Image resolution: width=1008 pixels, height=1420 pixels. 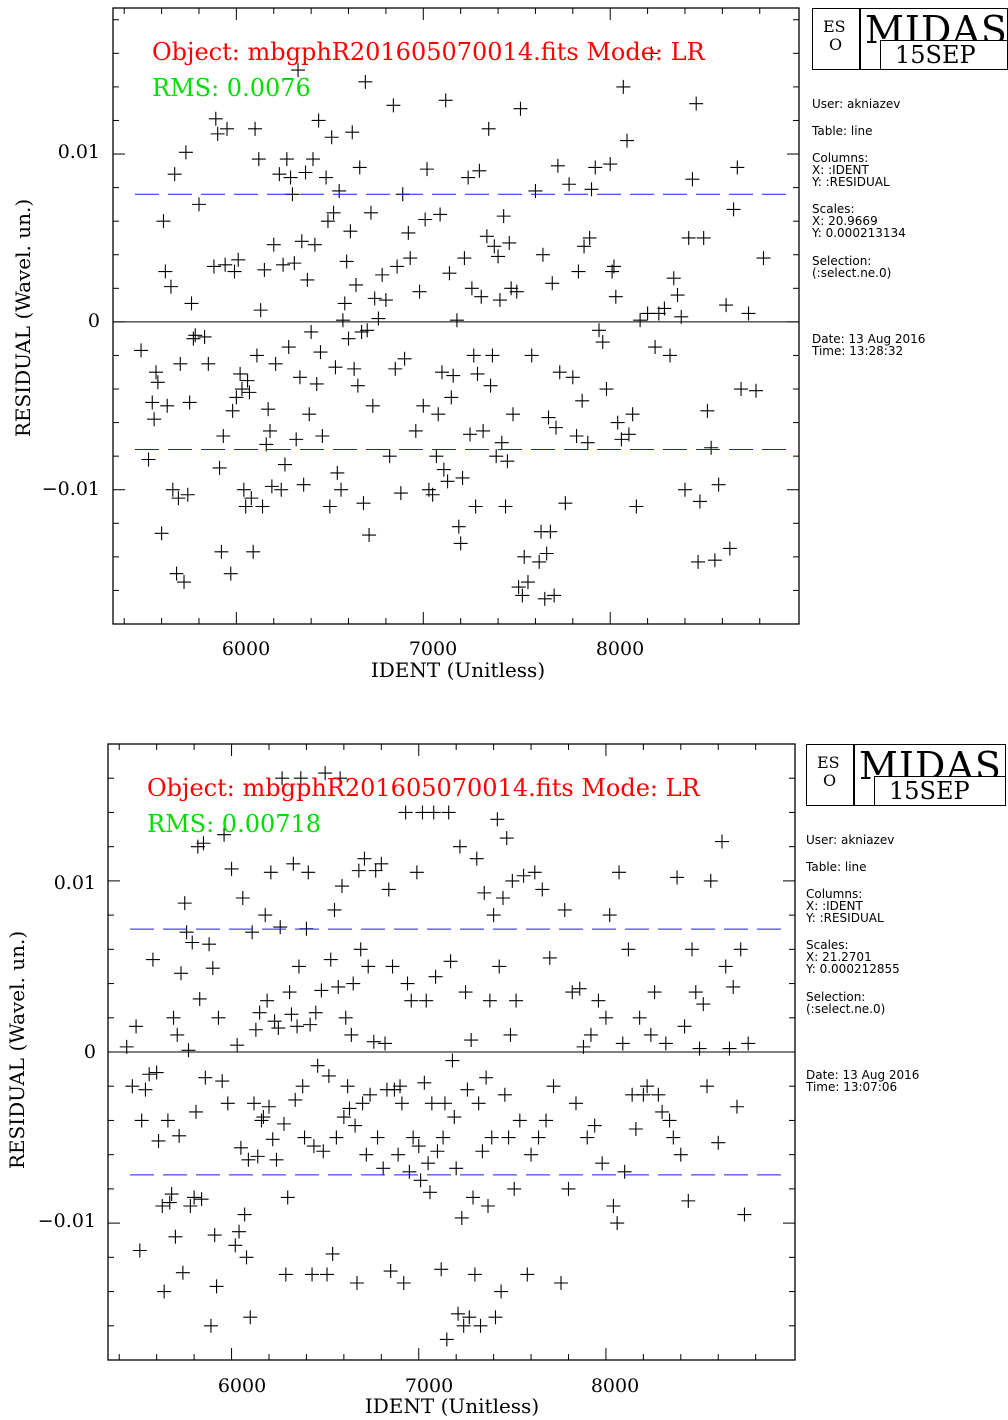 What do you see at coordinates (833, 209) in the screenshot?
I see `scales-heading-1: Scales:` at bounding box center [833, 209].